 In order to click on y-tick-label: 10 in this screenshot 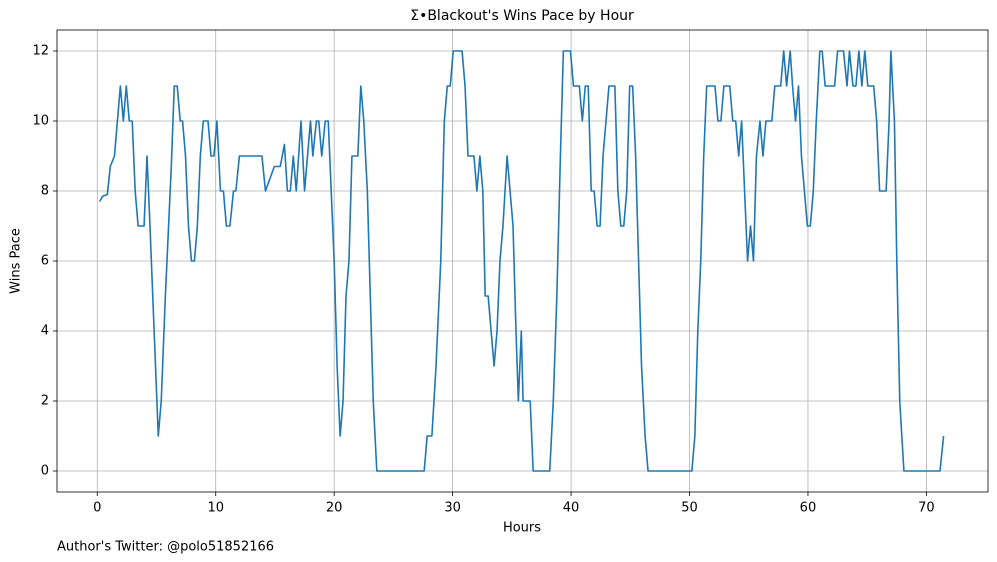, I will do `click(40, 121)`.